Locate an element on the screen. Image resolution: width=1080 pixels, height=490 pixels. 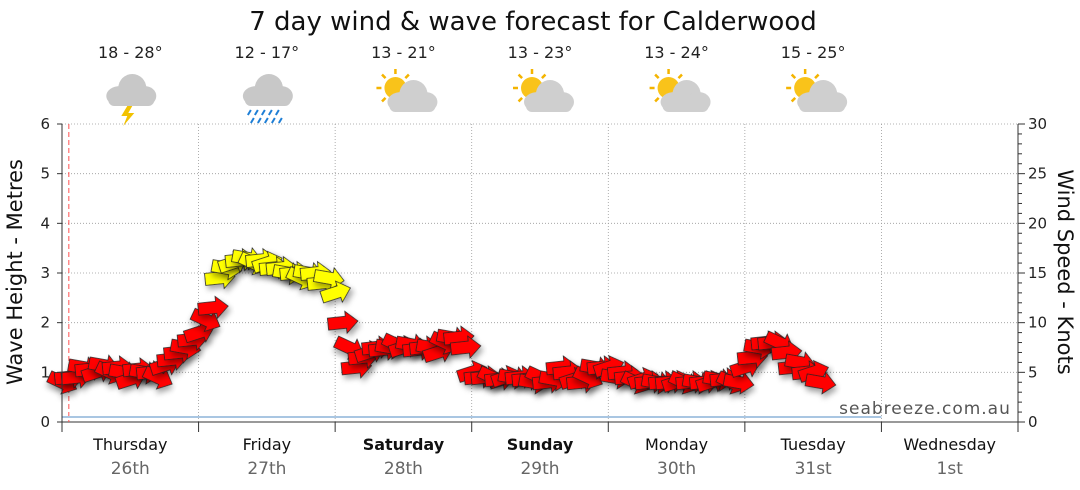
date-label: 28th is located at coordinates (403, 469).